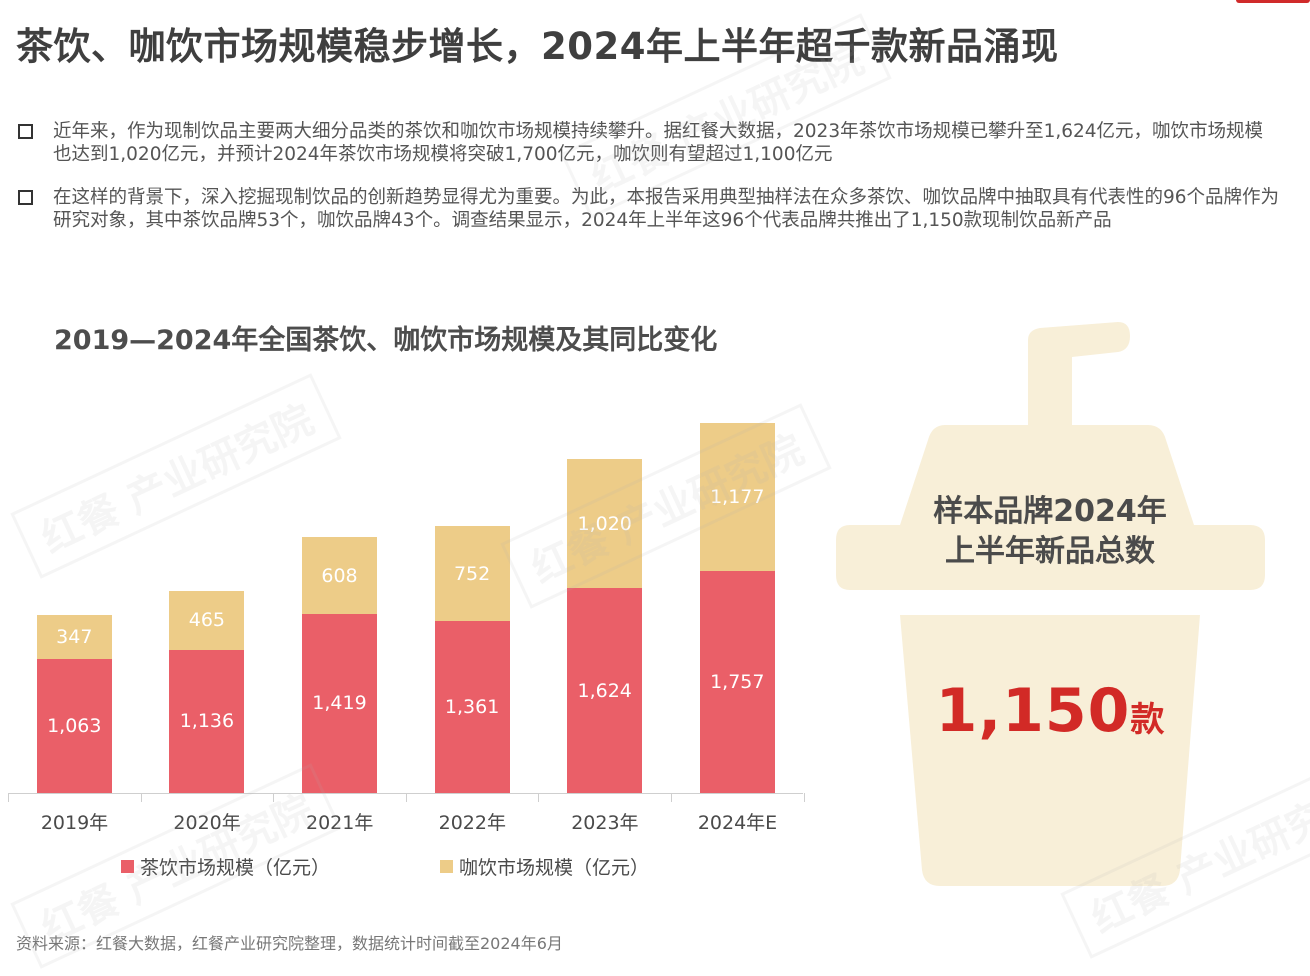  I want to click on bar-segment-coffee: 752, so click(472, 574).